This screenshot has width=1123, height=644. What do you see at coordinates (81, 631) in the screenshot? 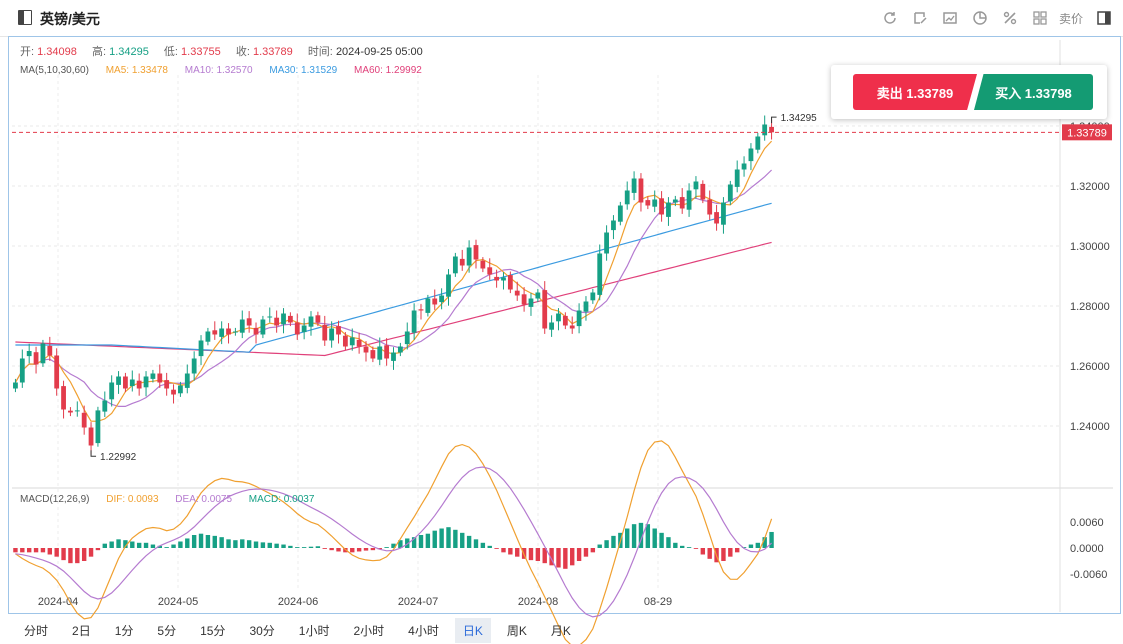
I see `period-tab-2d: 2日` at bounding box center [81, 631].